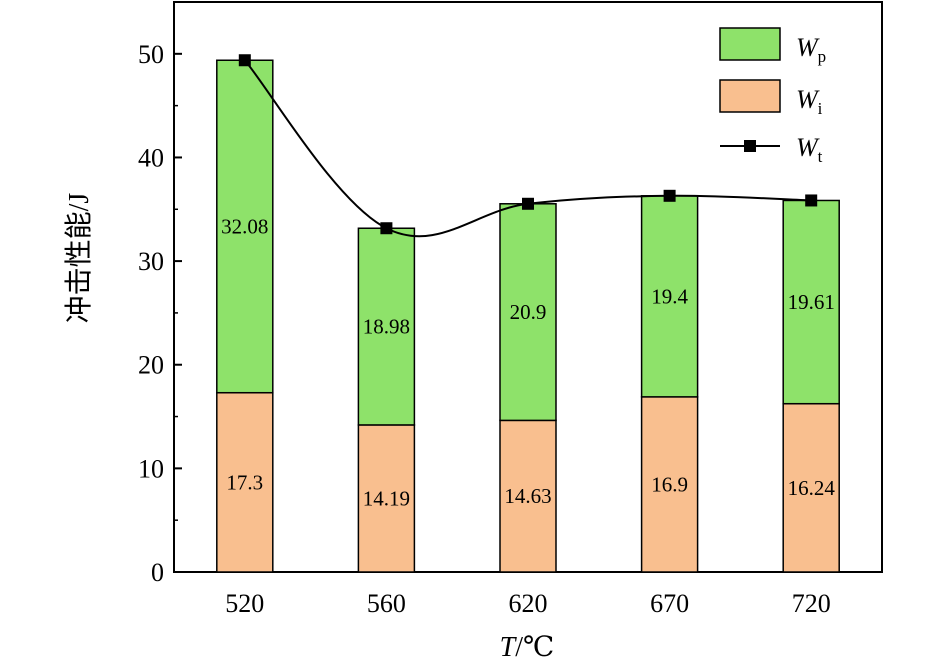  I want to click on data-label-wi: 16.24, so click(812, 488).